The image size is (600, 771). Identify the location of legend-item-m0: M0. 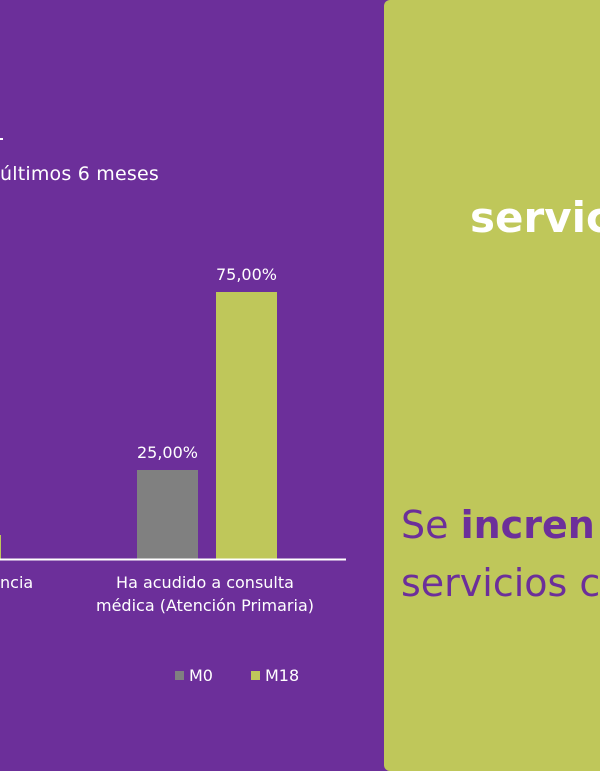
(194, 675).